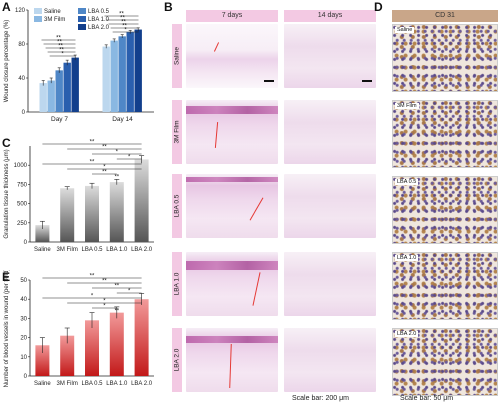  What do you see at coordinates (177, 206) in the screenshot?
I see `row-label-lba-0-5: LBA 0.5` at bounding box center [177, 206].